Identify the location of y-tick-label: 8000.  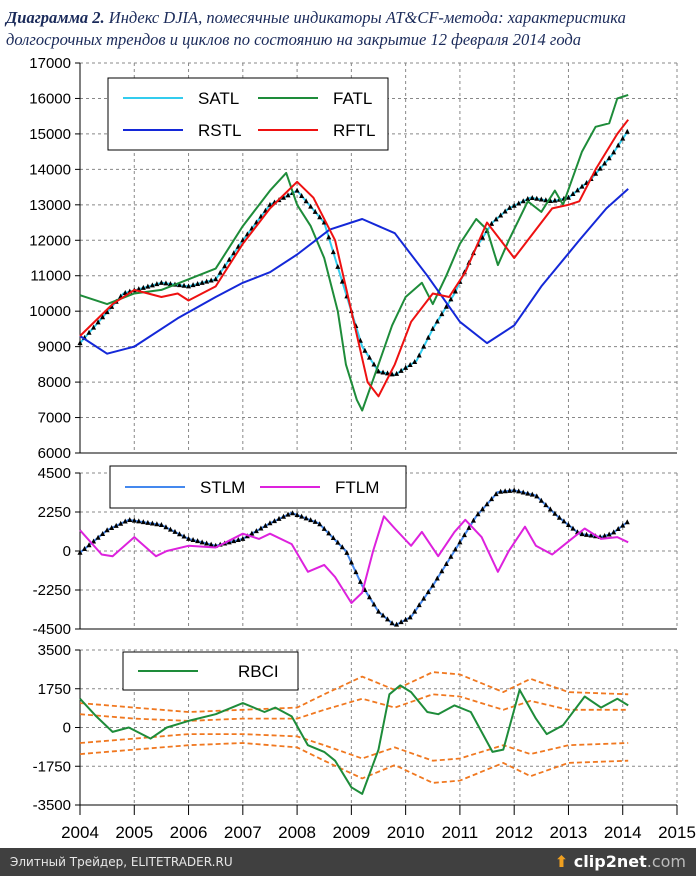
(54, 382).